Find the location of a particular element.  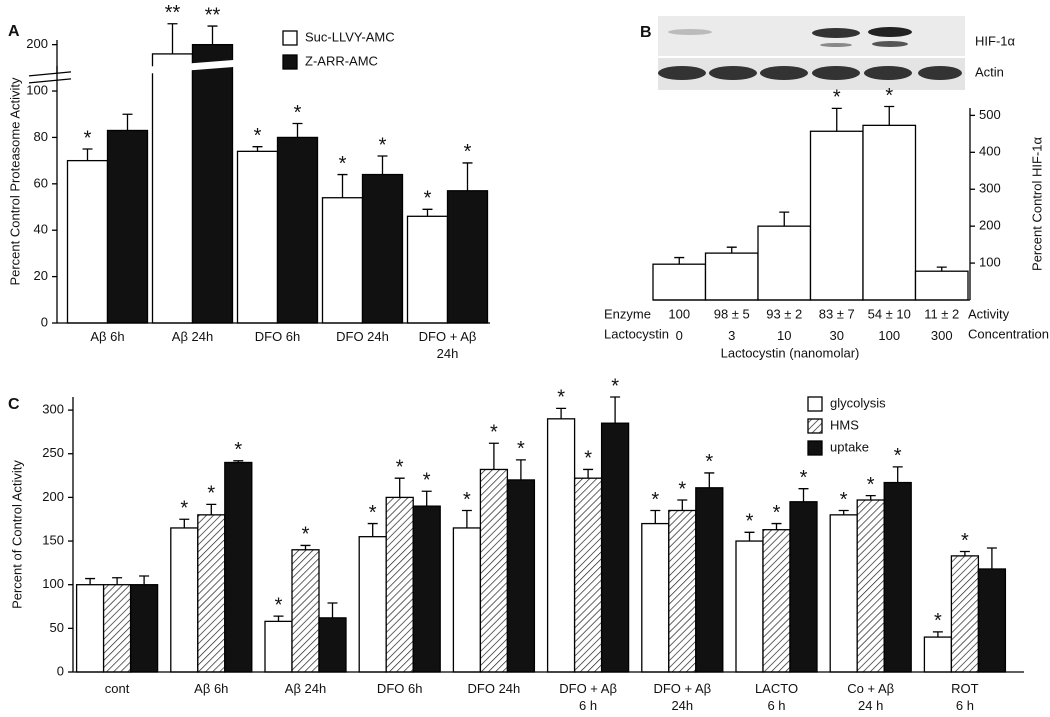

legend-label: Suc-LLVY-AMC is located at coordinates (350, 36).